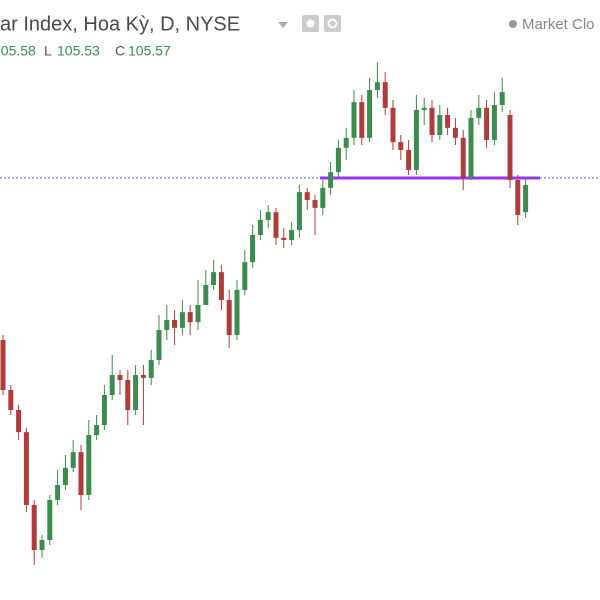  What do you see at coordinates (48, 51) in the screenshot?
I see `low-label: L` at bounding box center [48, 51].